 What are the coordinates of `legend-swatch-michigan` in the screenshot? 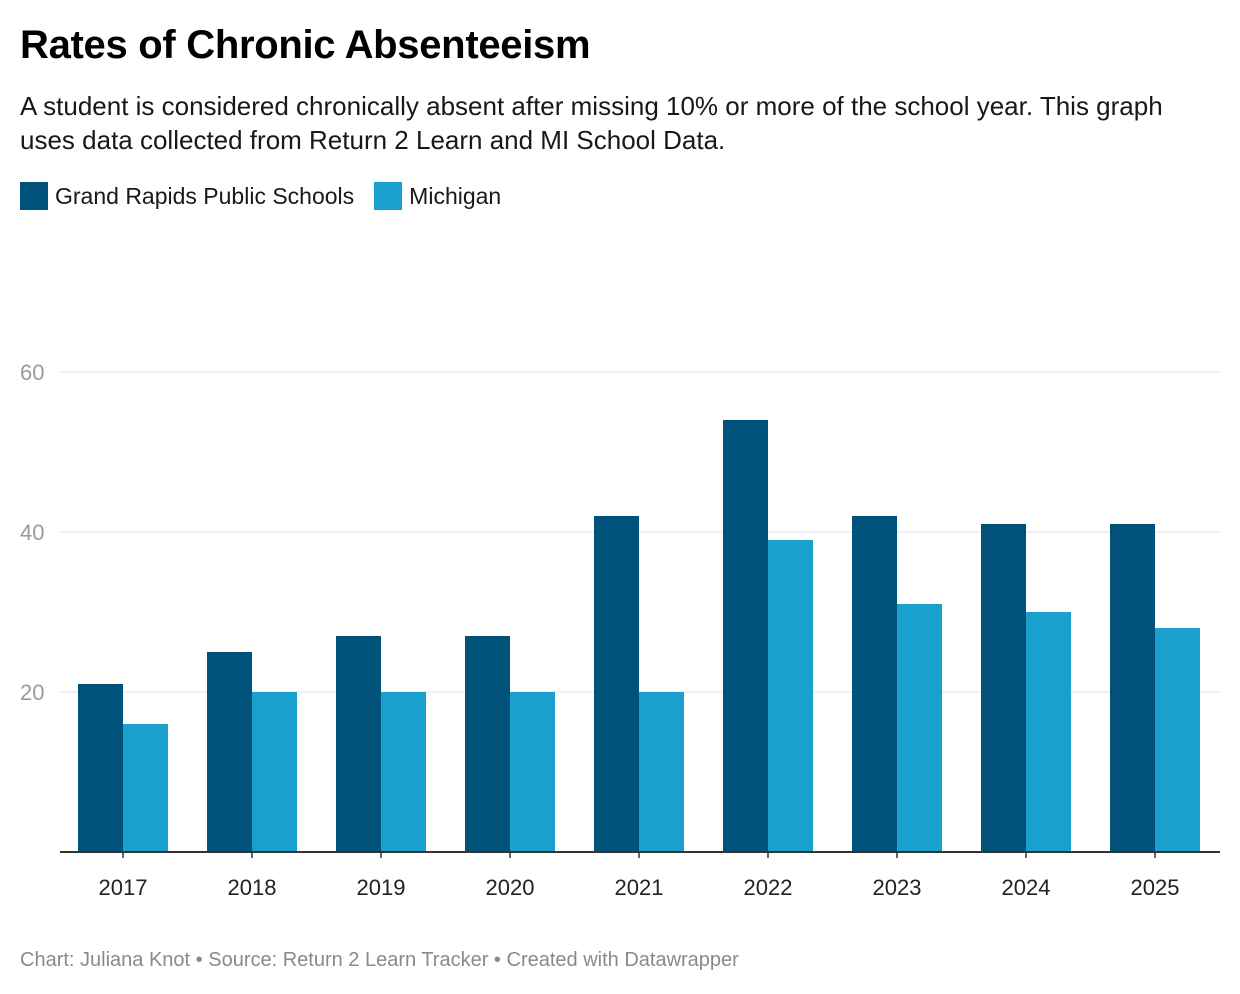 It's located at (388, 196).